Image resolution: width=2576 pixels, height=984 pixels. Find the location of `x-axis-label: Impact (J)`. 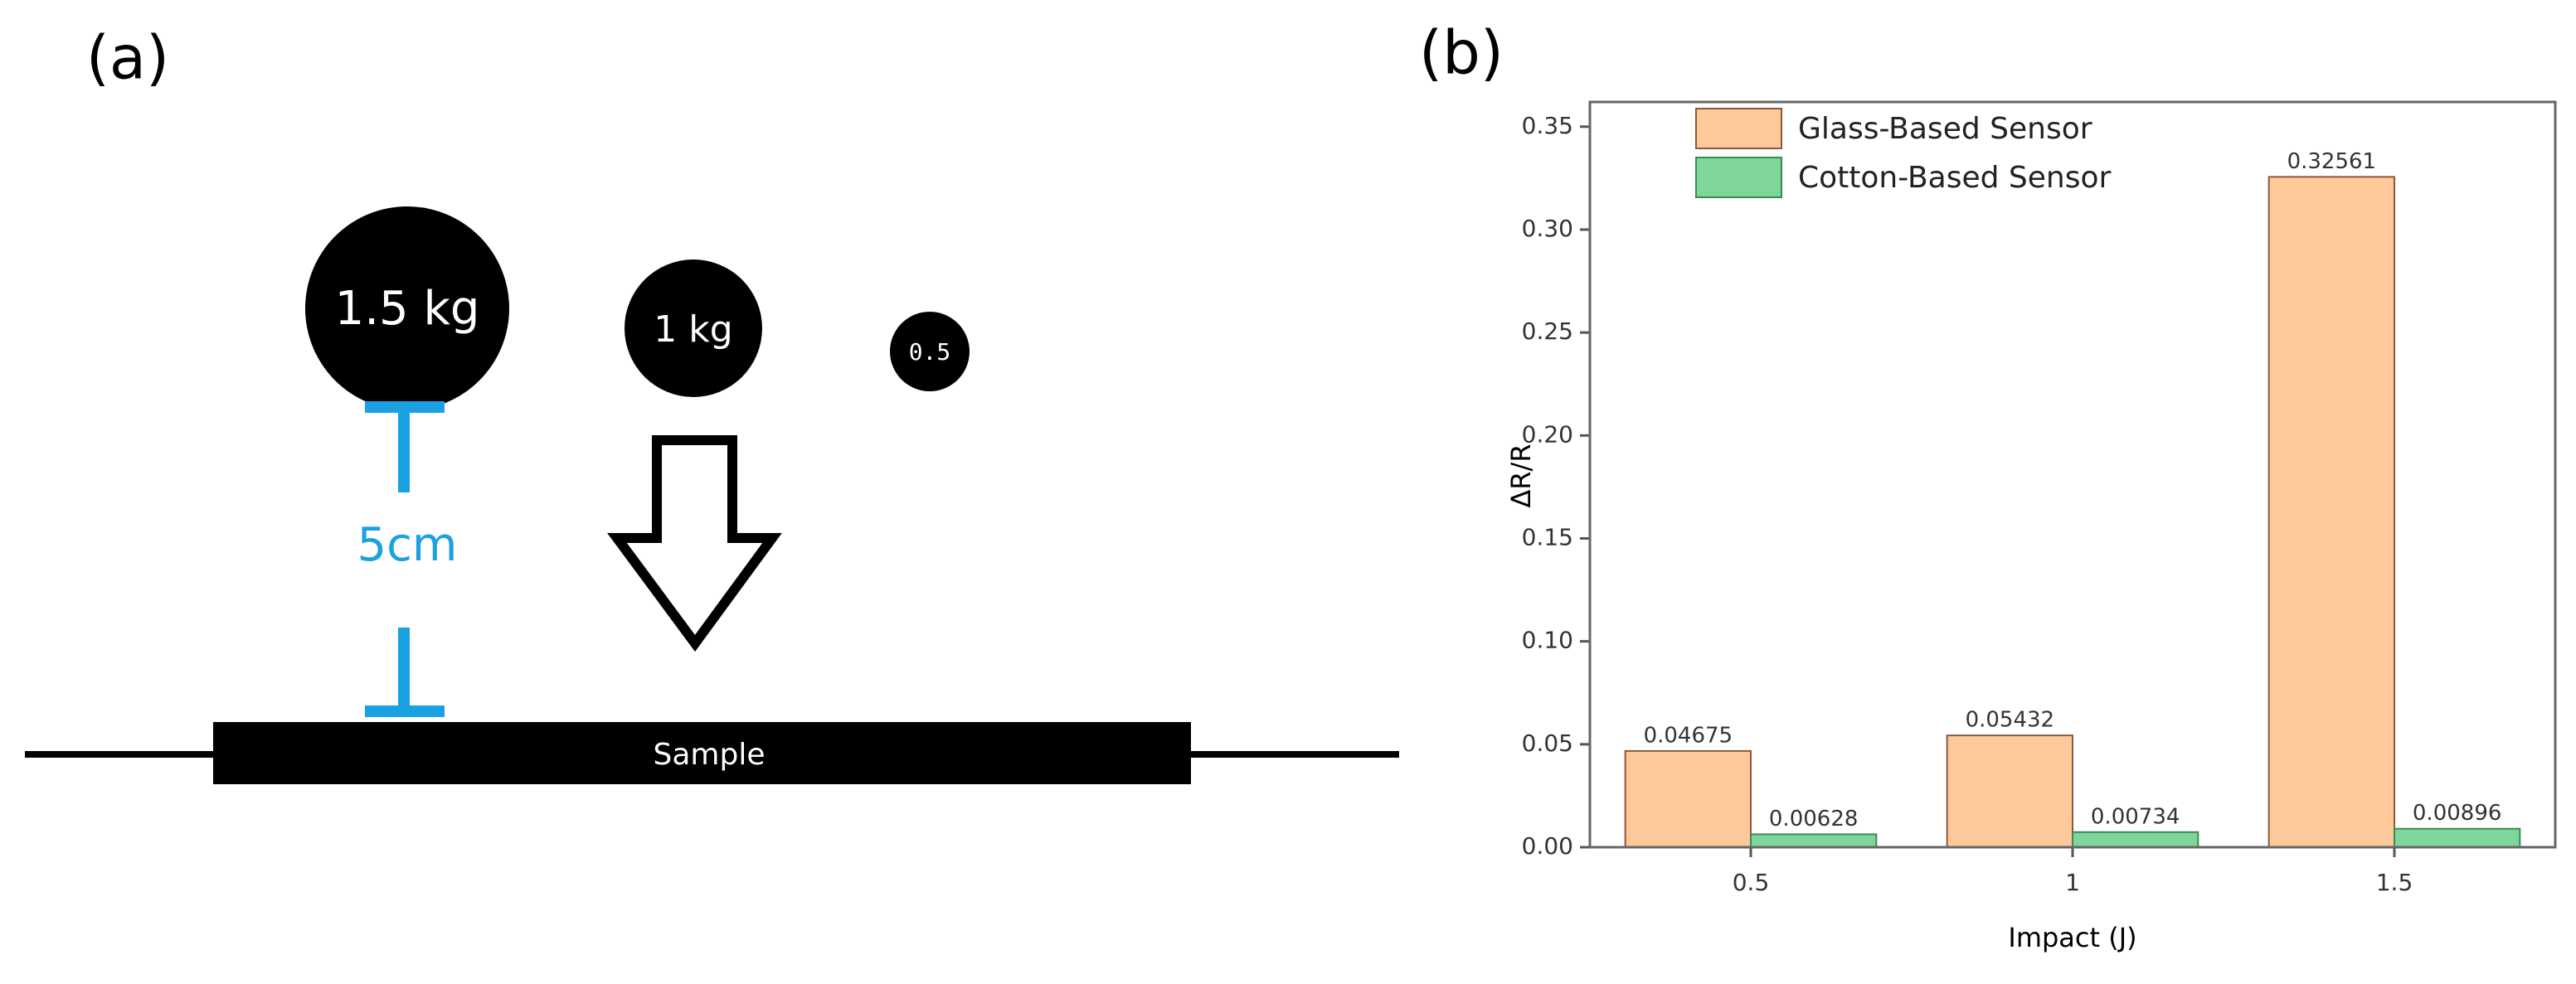

x-axis-label: Impact (J) is located at coordinates (2072, 938).